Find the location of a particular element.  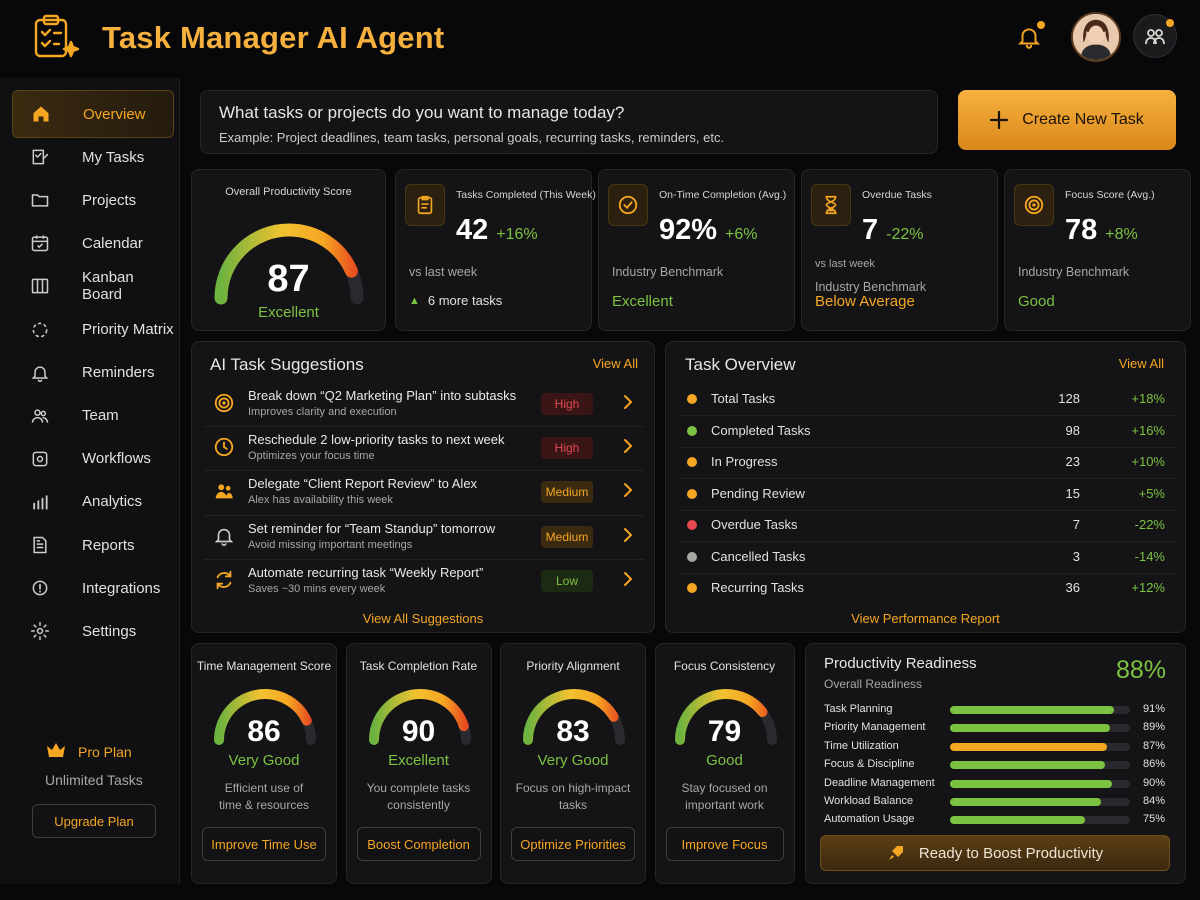

kpi-delta: +16% is located at coordinates (517, 234).